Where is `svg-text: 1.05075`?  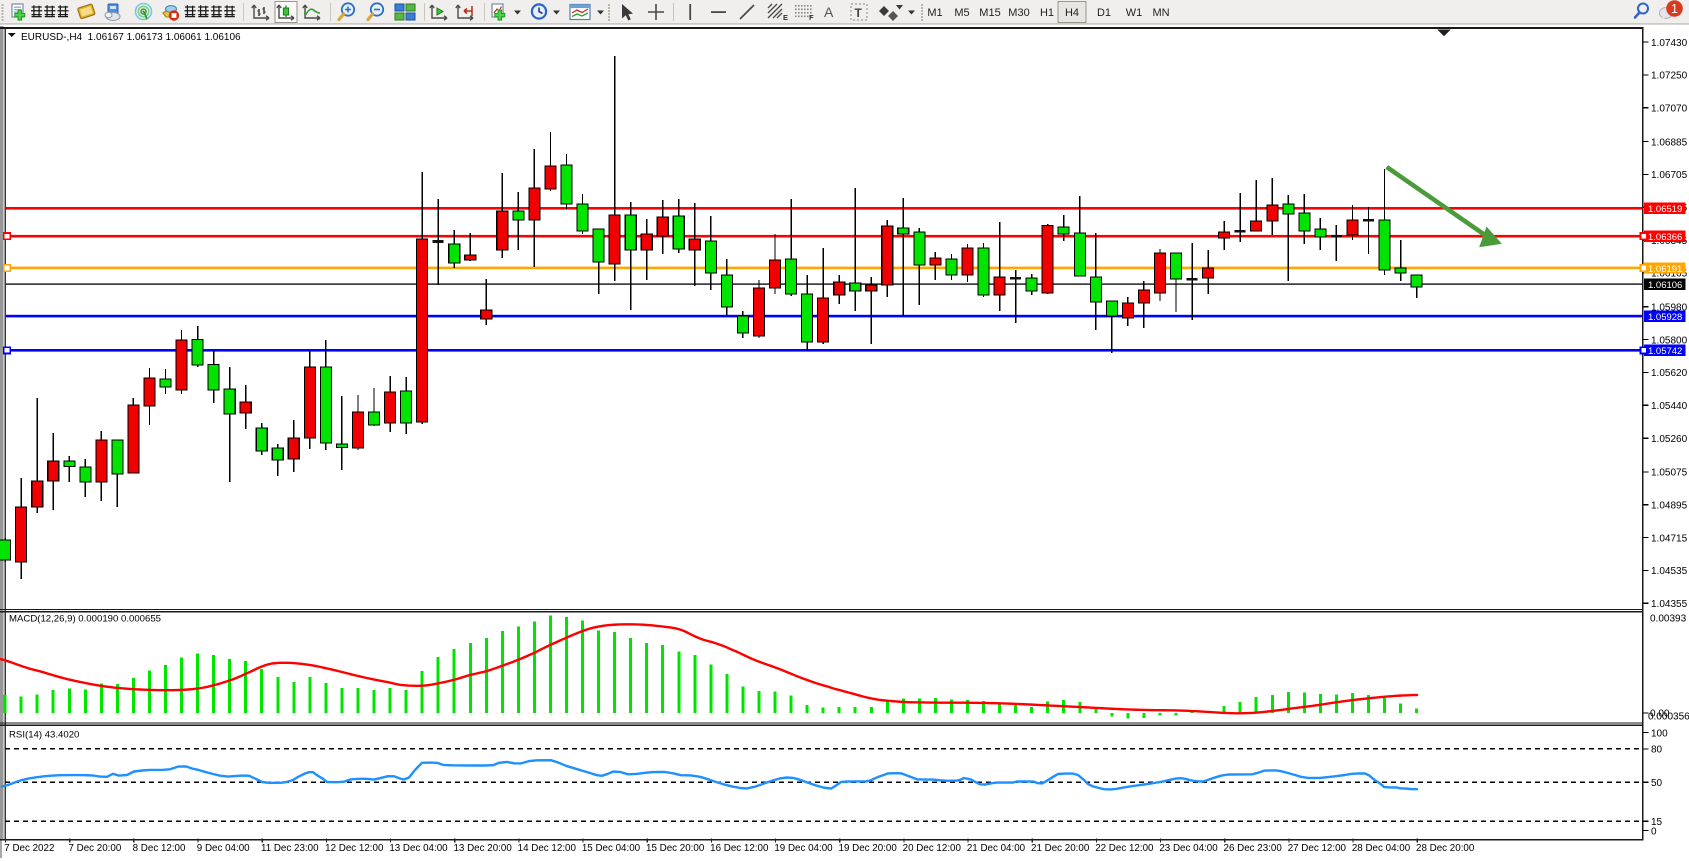
svg-text: 1.05075 is located at coordinates (1669, 473).